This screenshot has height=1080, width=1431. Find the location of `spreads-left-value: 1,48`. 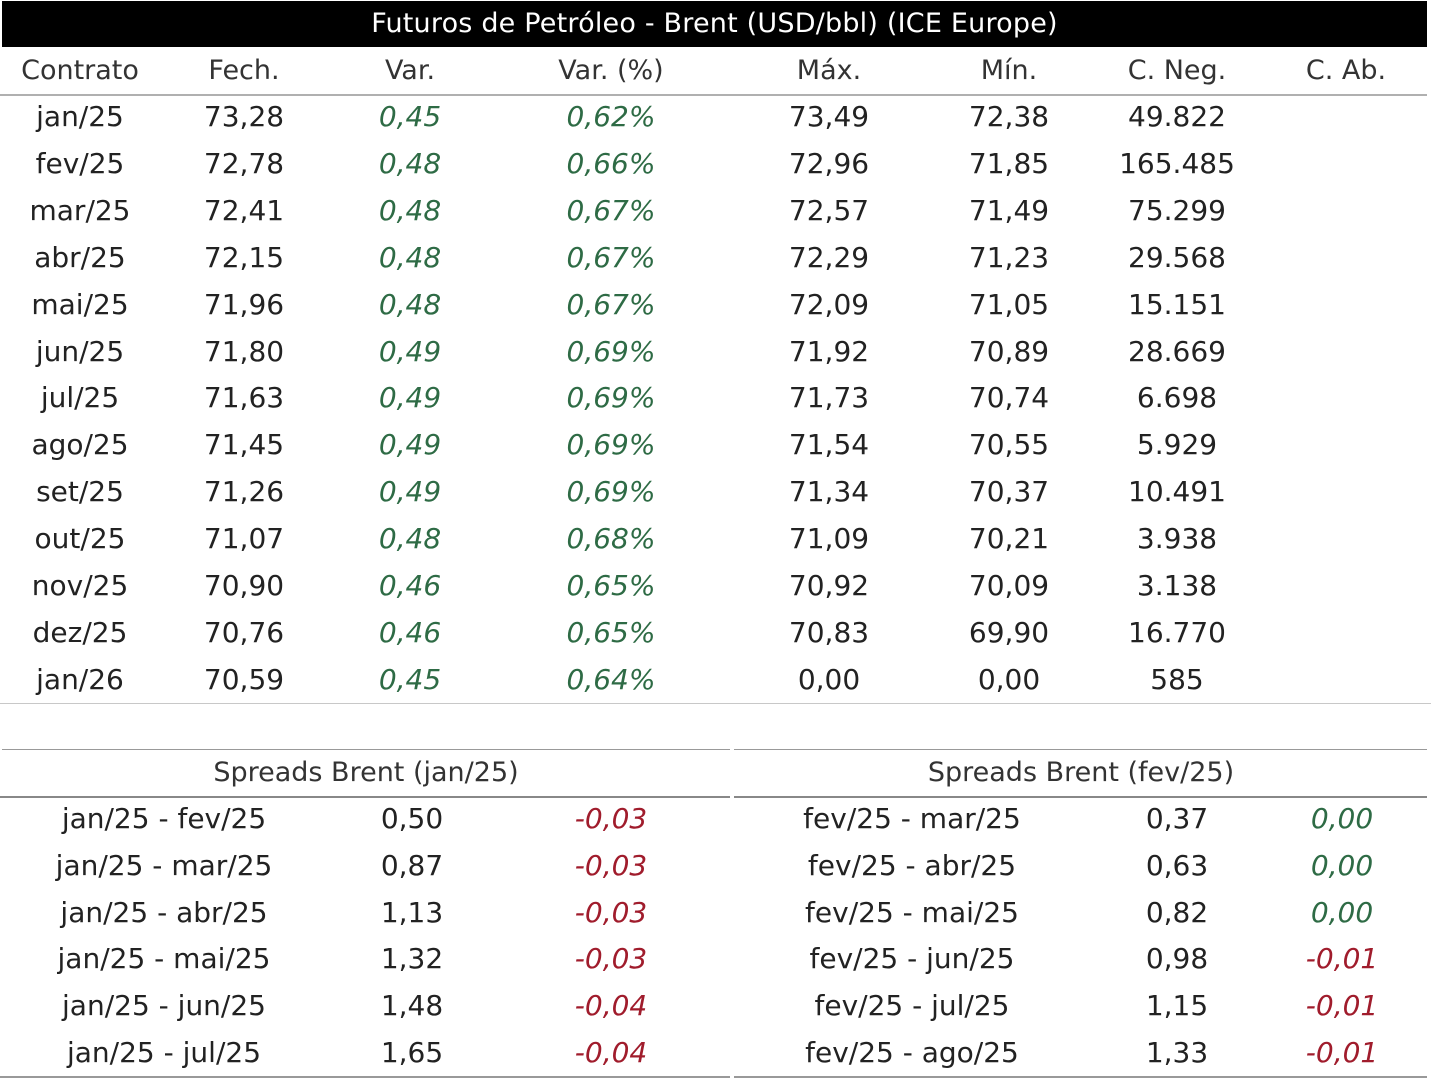

spreads-left-value: 1,48 is located at coordinates (412, 1006).